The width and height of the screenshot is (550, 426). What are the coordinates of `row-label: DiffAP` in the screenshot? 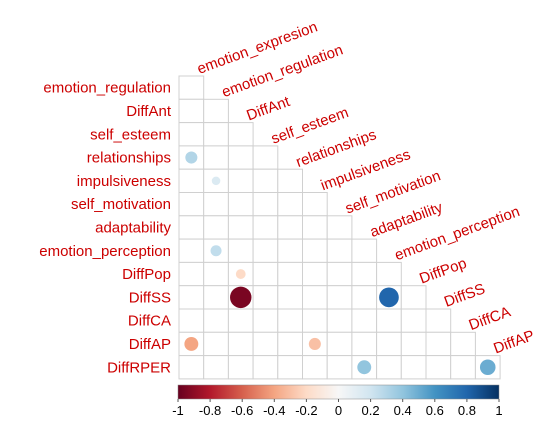 It's located at (150, 344).